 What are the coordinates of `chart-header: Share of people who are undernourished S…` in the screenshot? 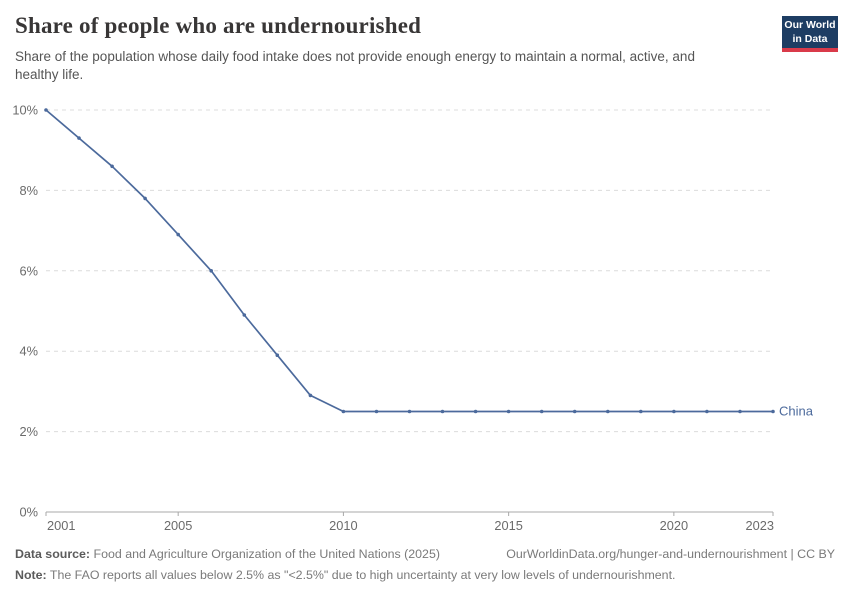 It's located at (385, 48).